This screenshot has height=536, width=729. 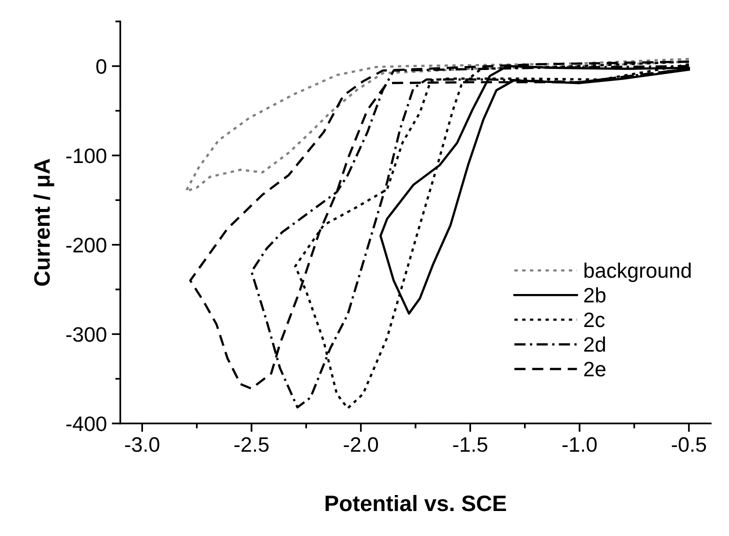 What do you see at coordinates (637, 272) in the screenshot?
I see `legend-label: background` at bounding box center [637, 272].